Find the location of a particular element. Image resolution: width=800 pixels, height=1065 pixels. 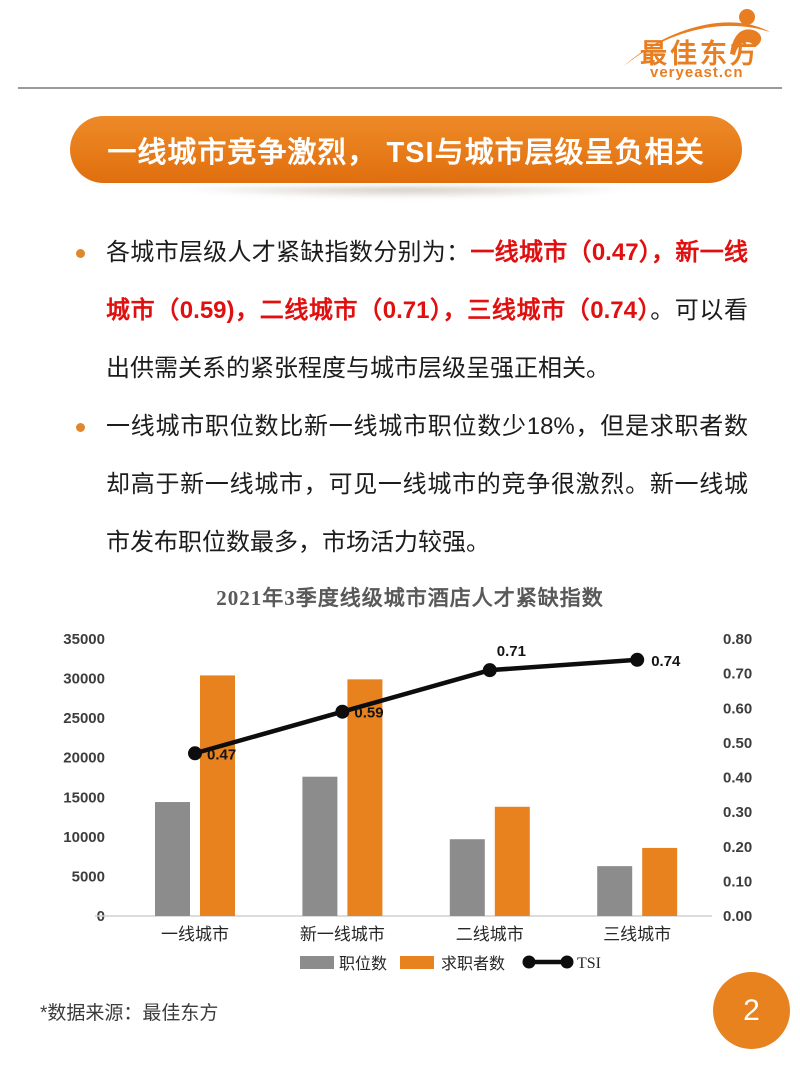

right-axis-tick-label: 0.00 is located at coordinates (737, 916).